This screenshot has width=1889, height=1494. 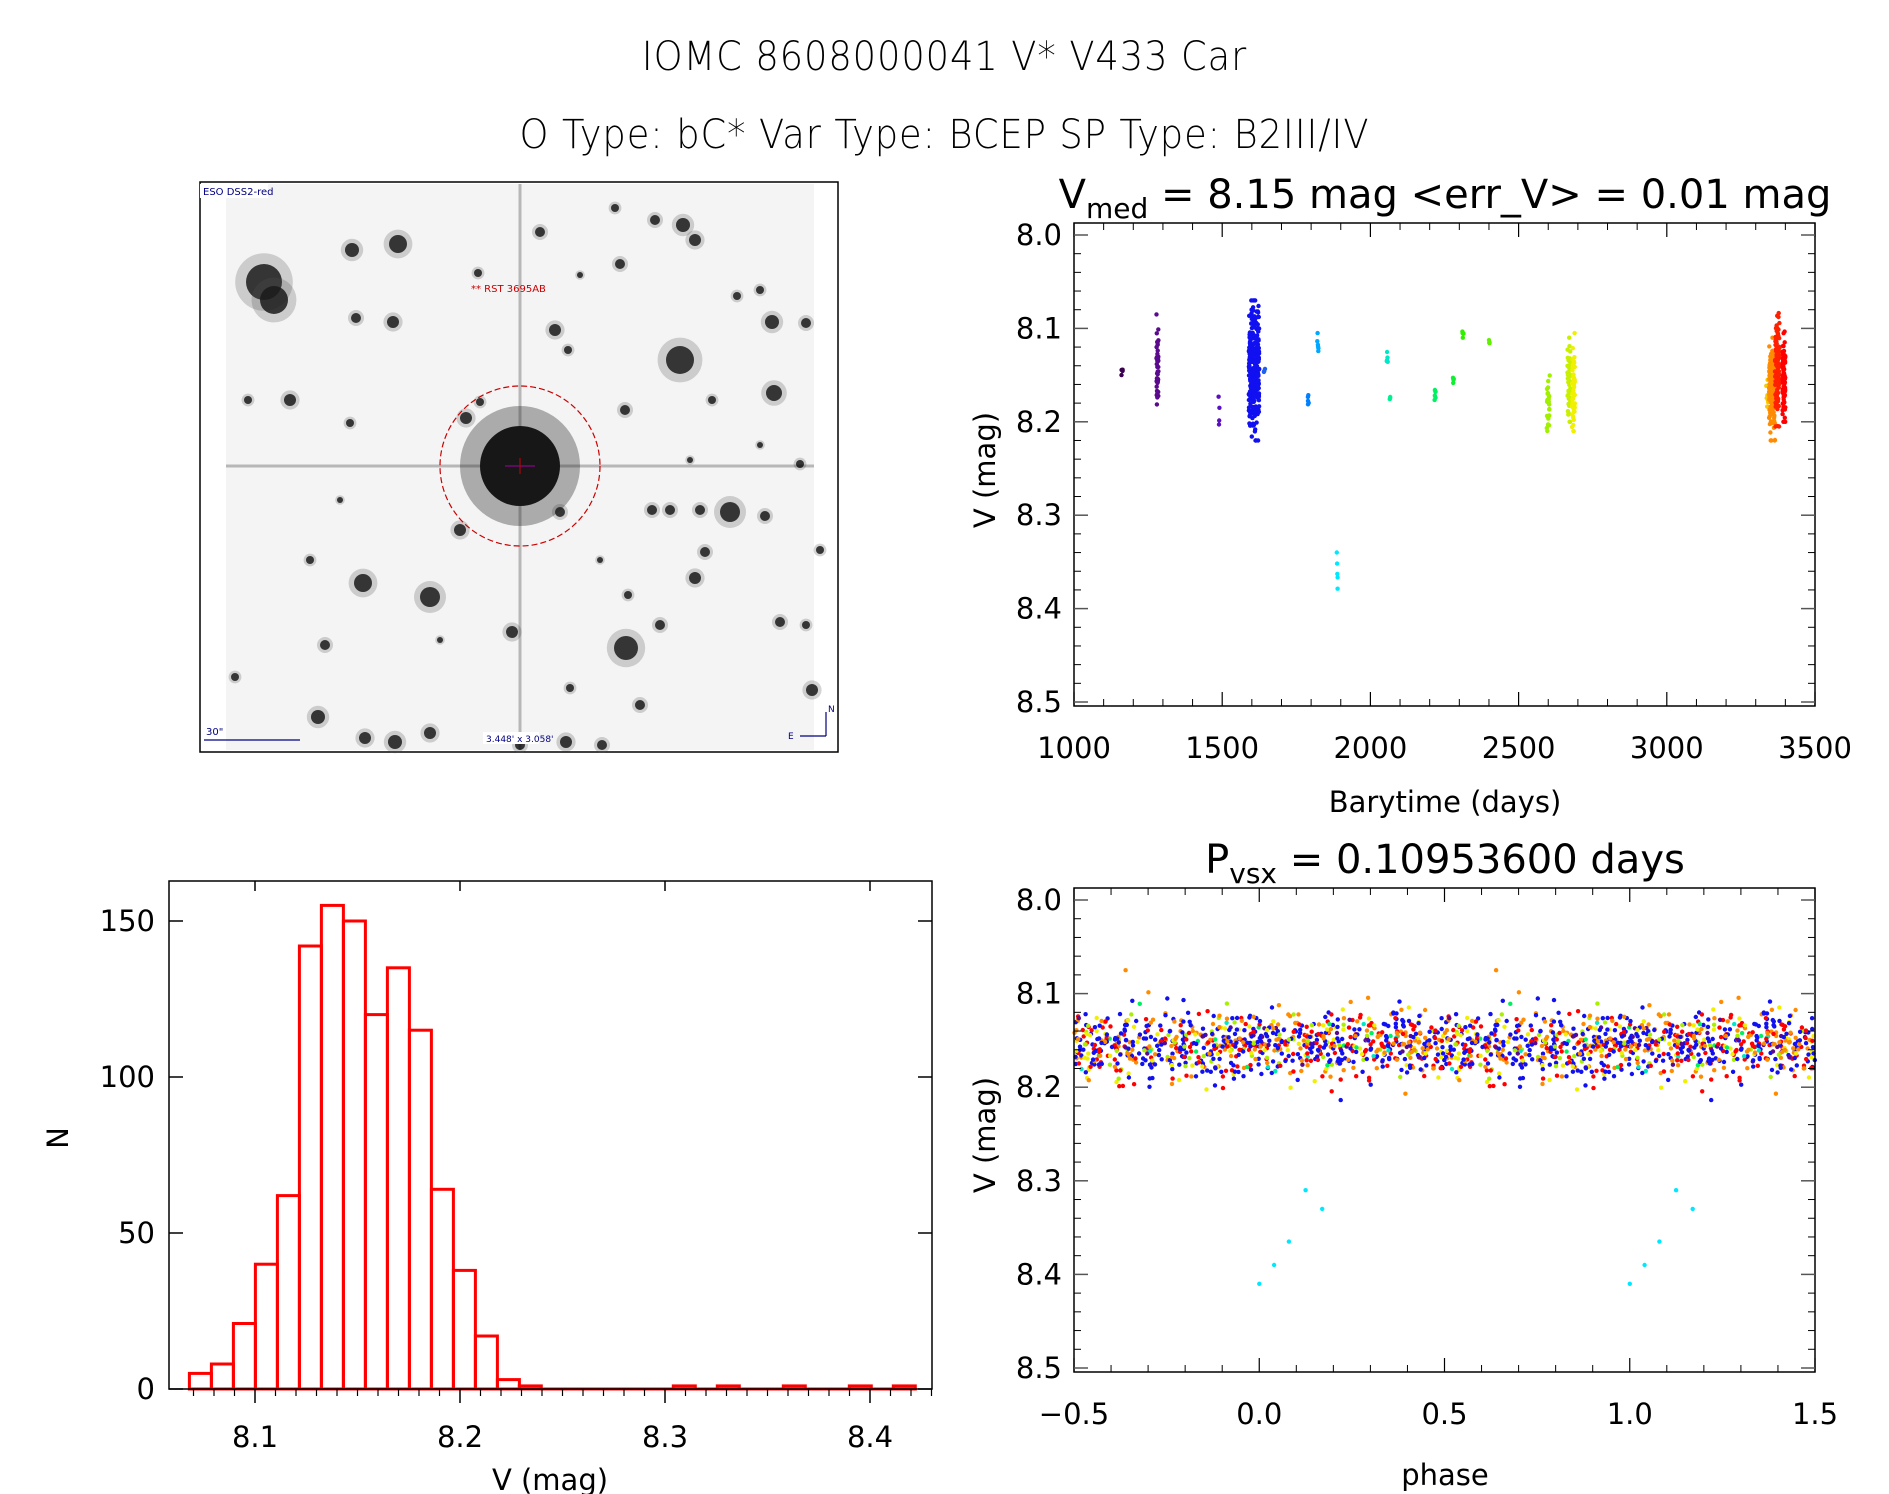 What do you see at coordinates (1217, 860) in the screenshot?
I see `phased-title-main: P` at bounding box center [1217, 860].